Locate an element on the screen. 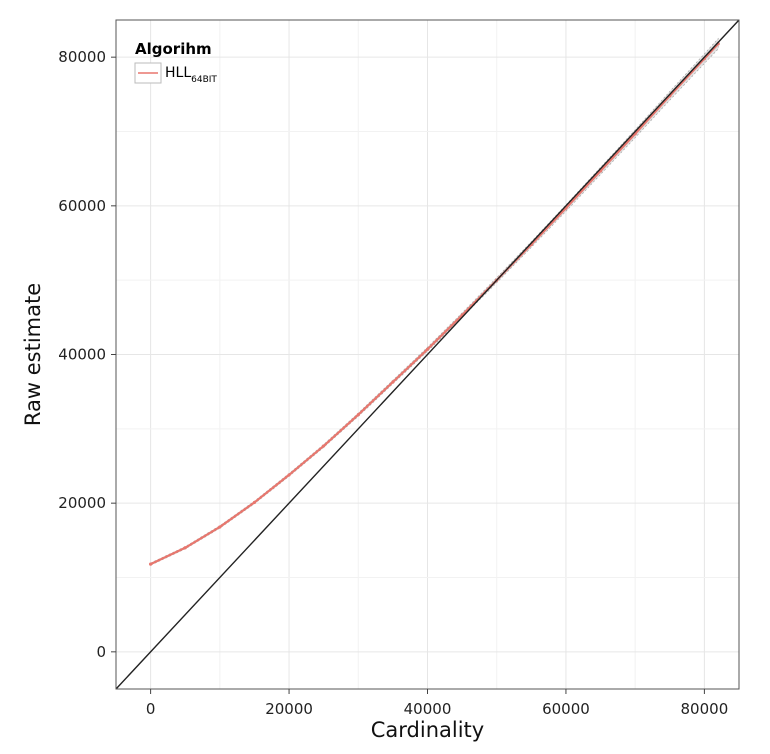 The height and width of the screenshot is (754, 770). y-tick-label: 20000 is located at coordinates (82, 503).